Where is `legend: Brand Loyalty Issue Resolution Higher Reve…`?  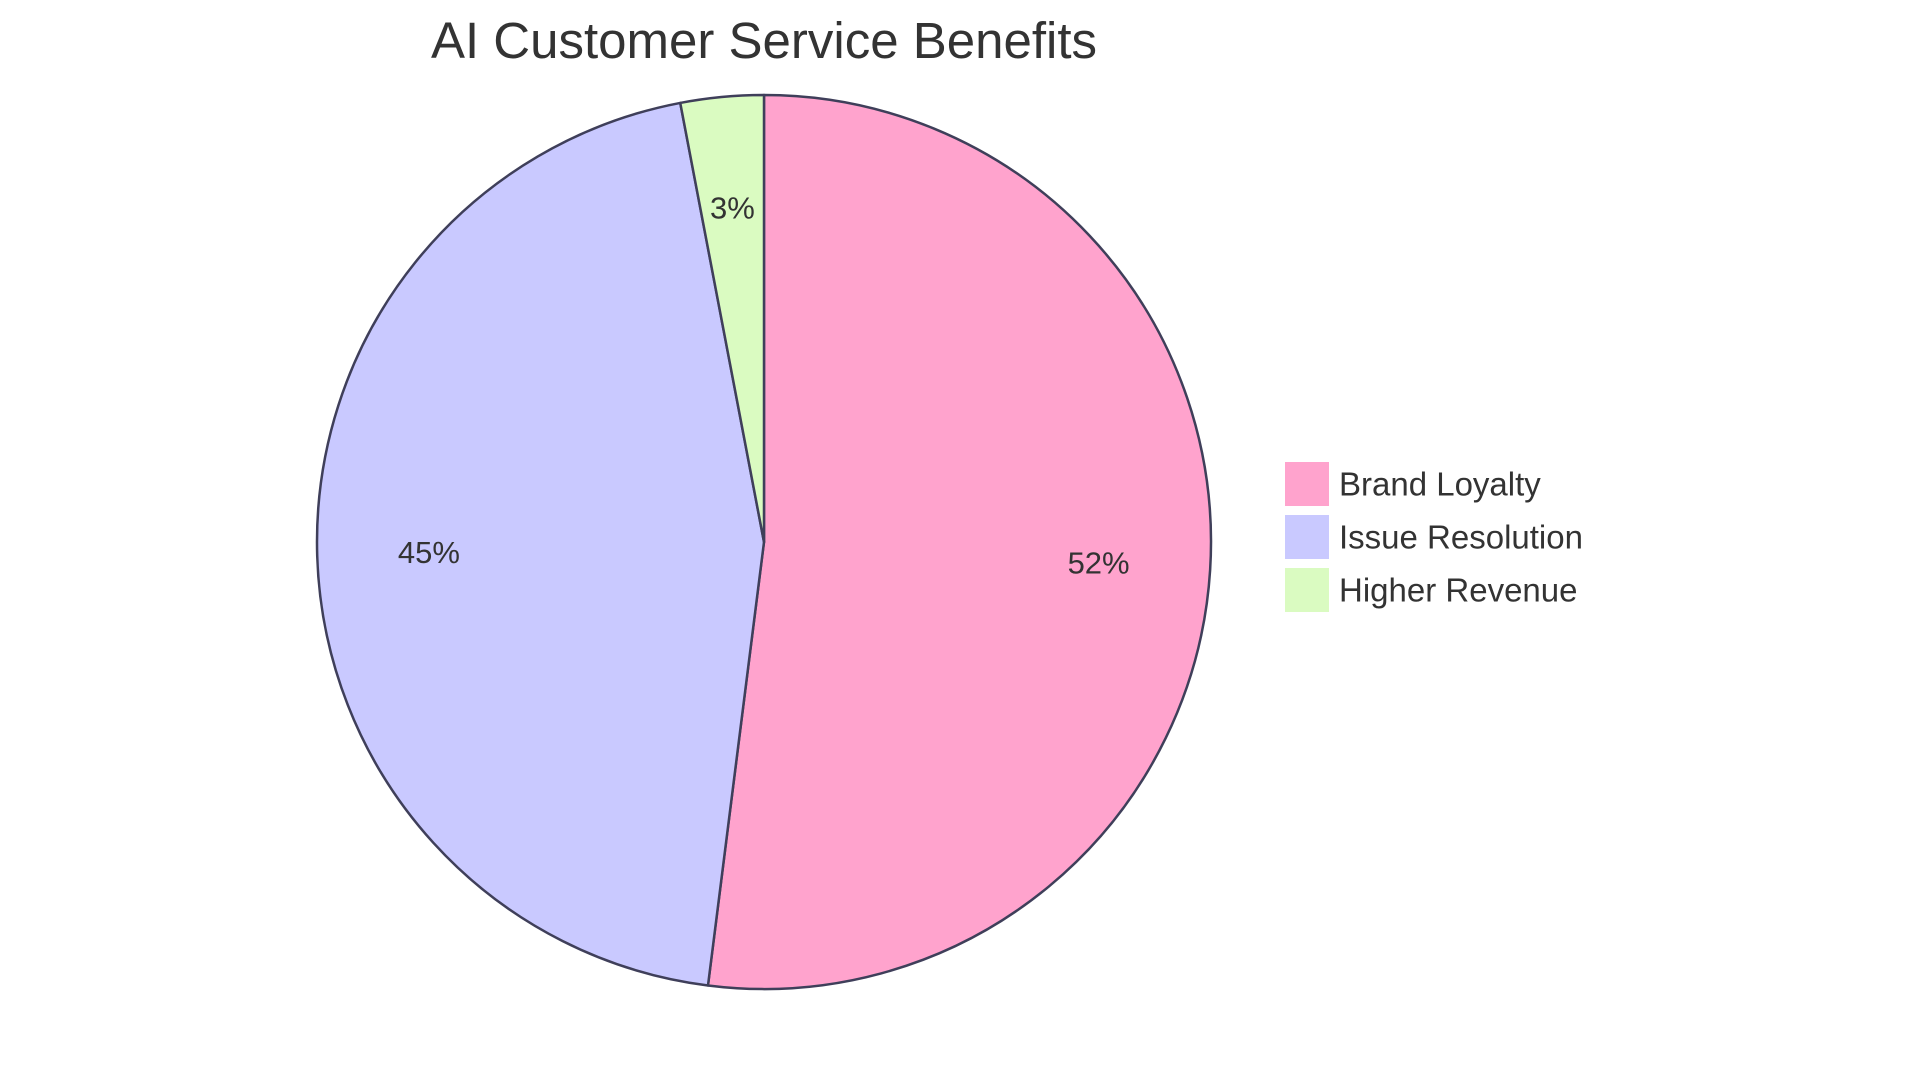
legend: Brand Loyalty Issue Resolution Higher Reve… is located at coordinates (1434, 537).